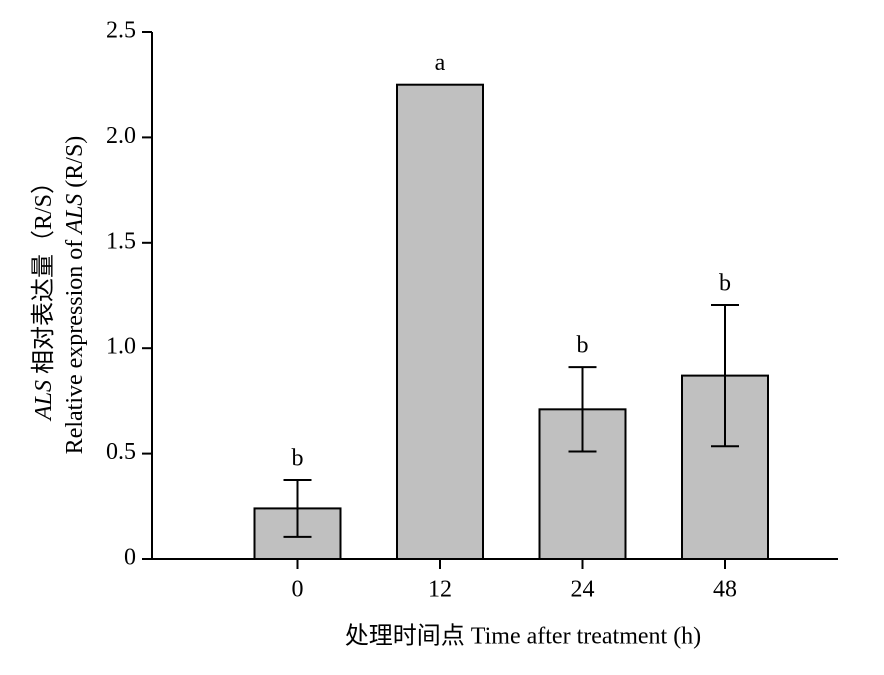 The height and width of the screenshot is (675, 884). I want to click on y-axis-label: Relative expression of ALS (R/S), so click(75, 295).